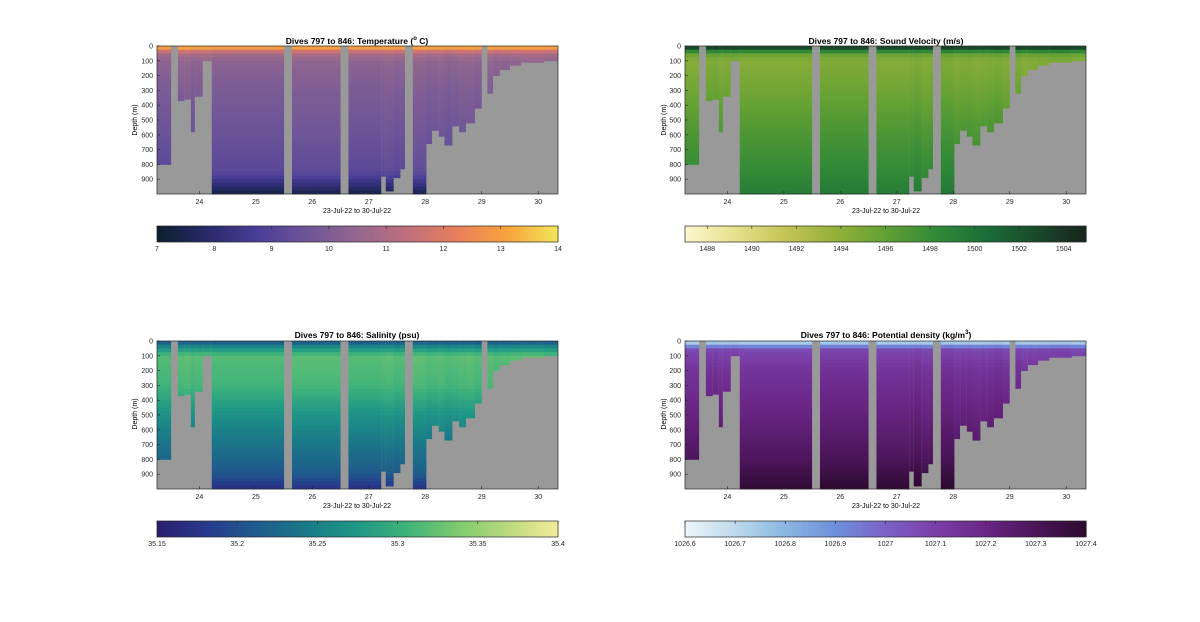 The image size is (1200, 622). What do you see at coordinates (1067, 529) in the screenshot?
I see `potential-density-colorbar-segment` at bounding box center [1067, 529].